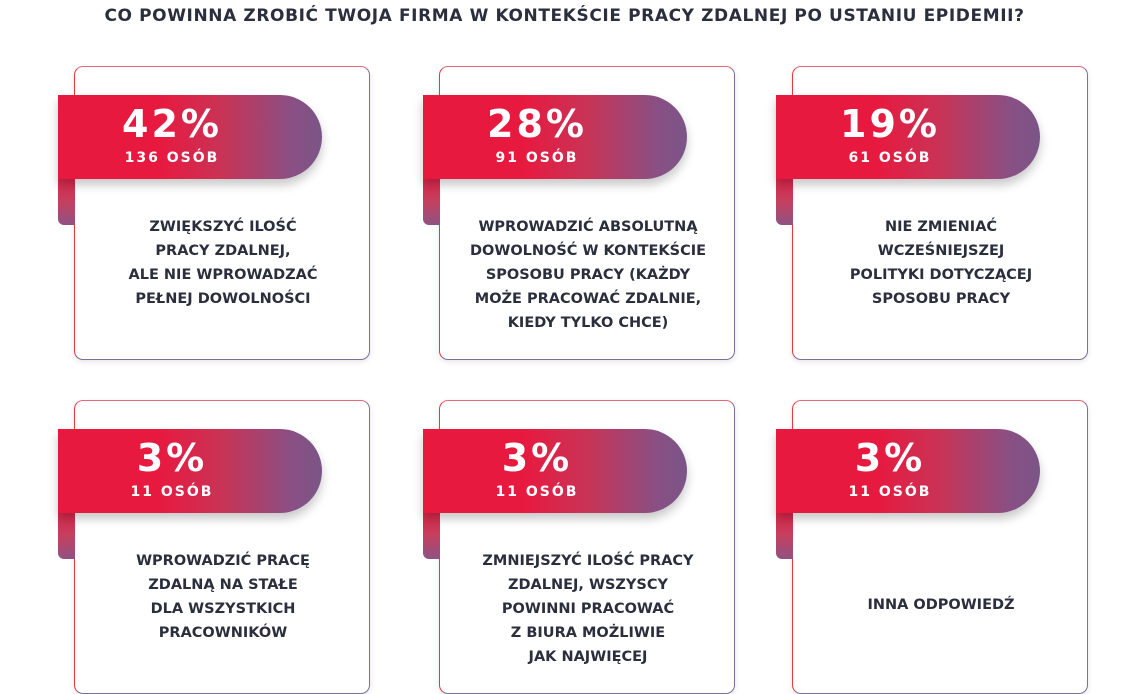 Image resolution: width=1129 pixels, height=694 pixels. Describe the element at coordinates (537, 158) in the screenshot. I see `respondent-count: 91 OSÓB` at that location.